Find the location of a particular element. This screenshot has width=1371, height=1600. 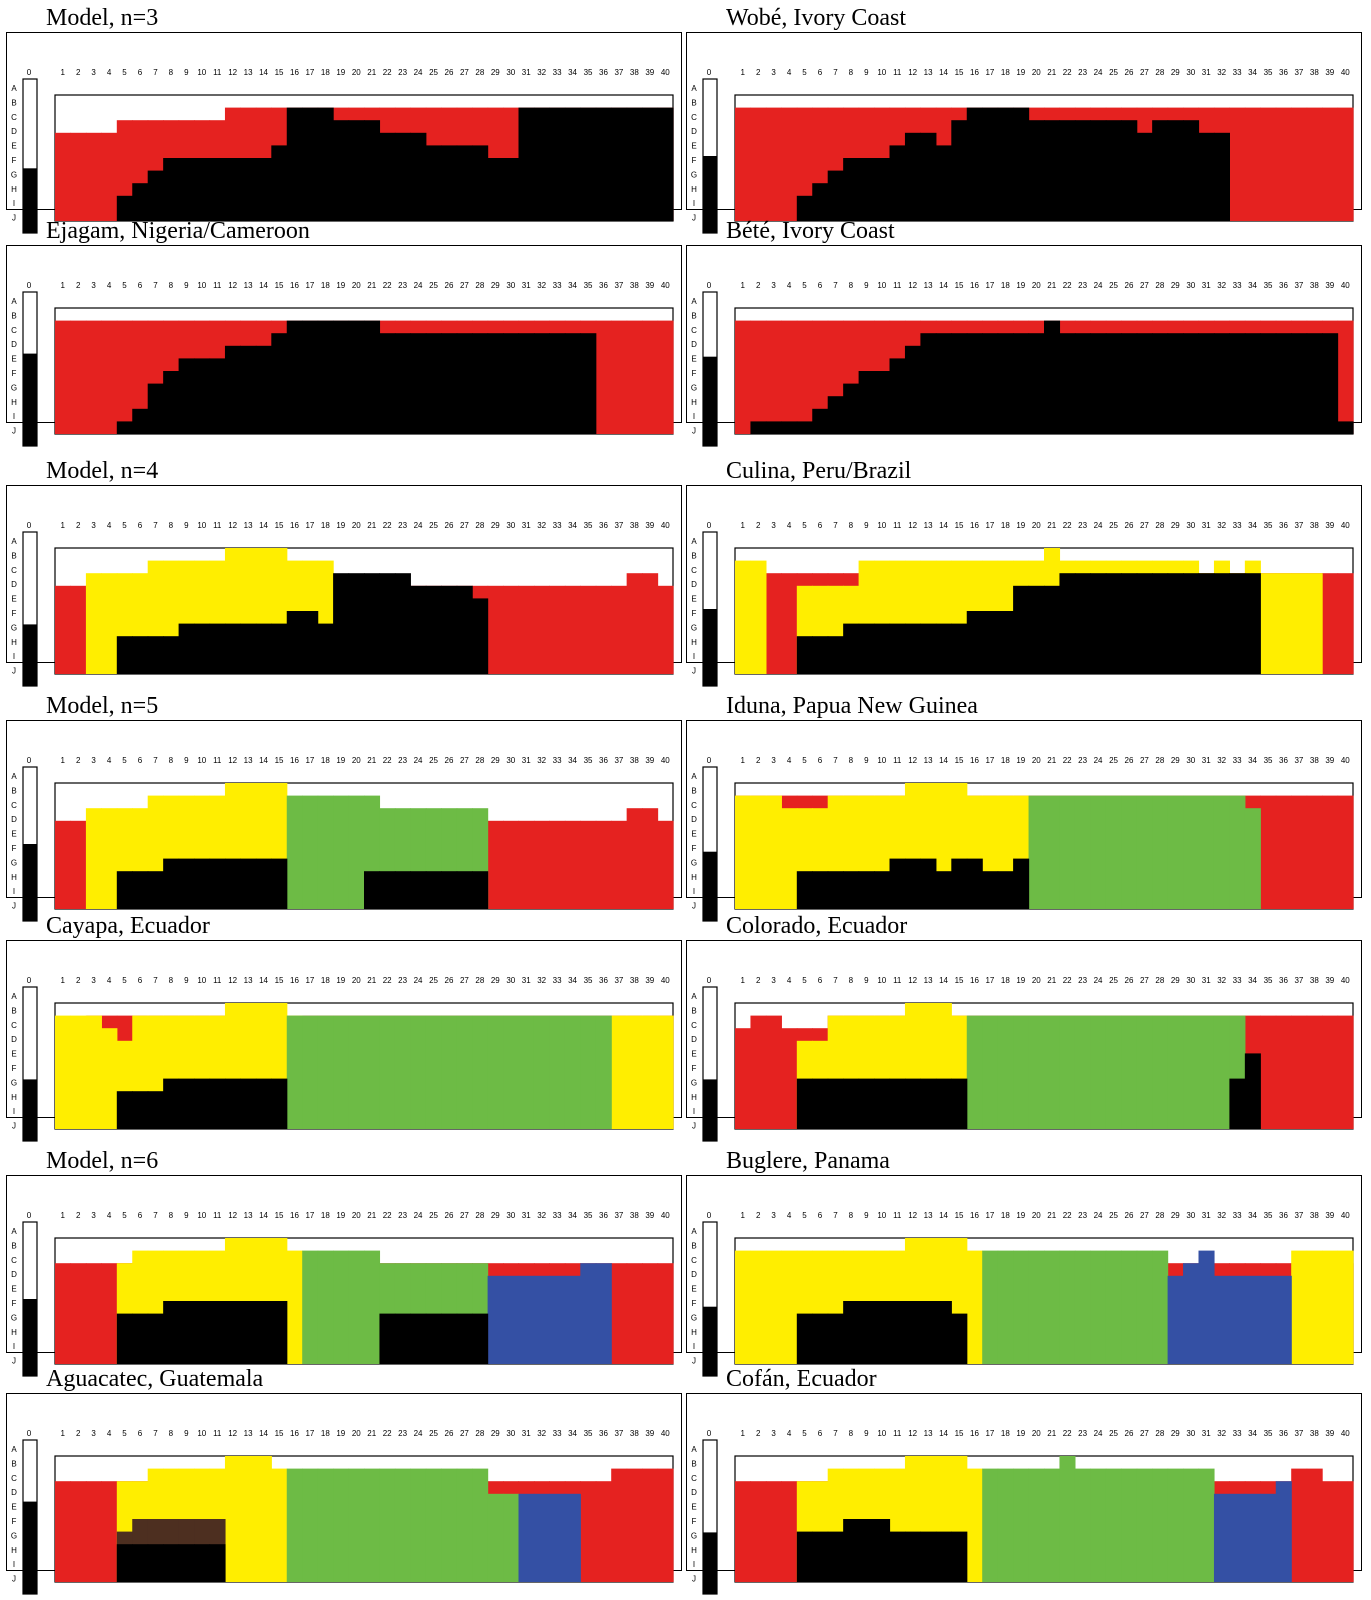

col-label: 17 is located at coordinates (989, 760).